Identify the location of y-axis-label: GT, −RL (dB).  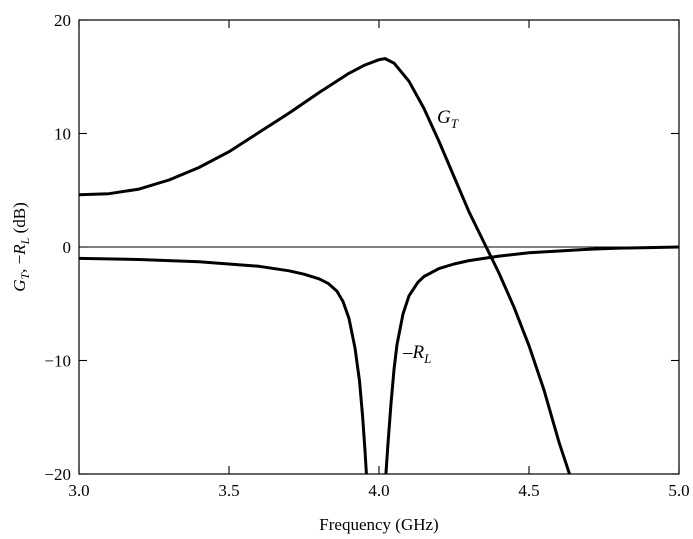
(21, 247).